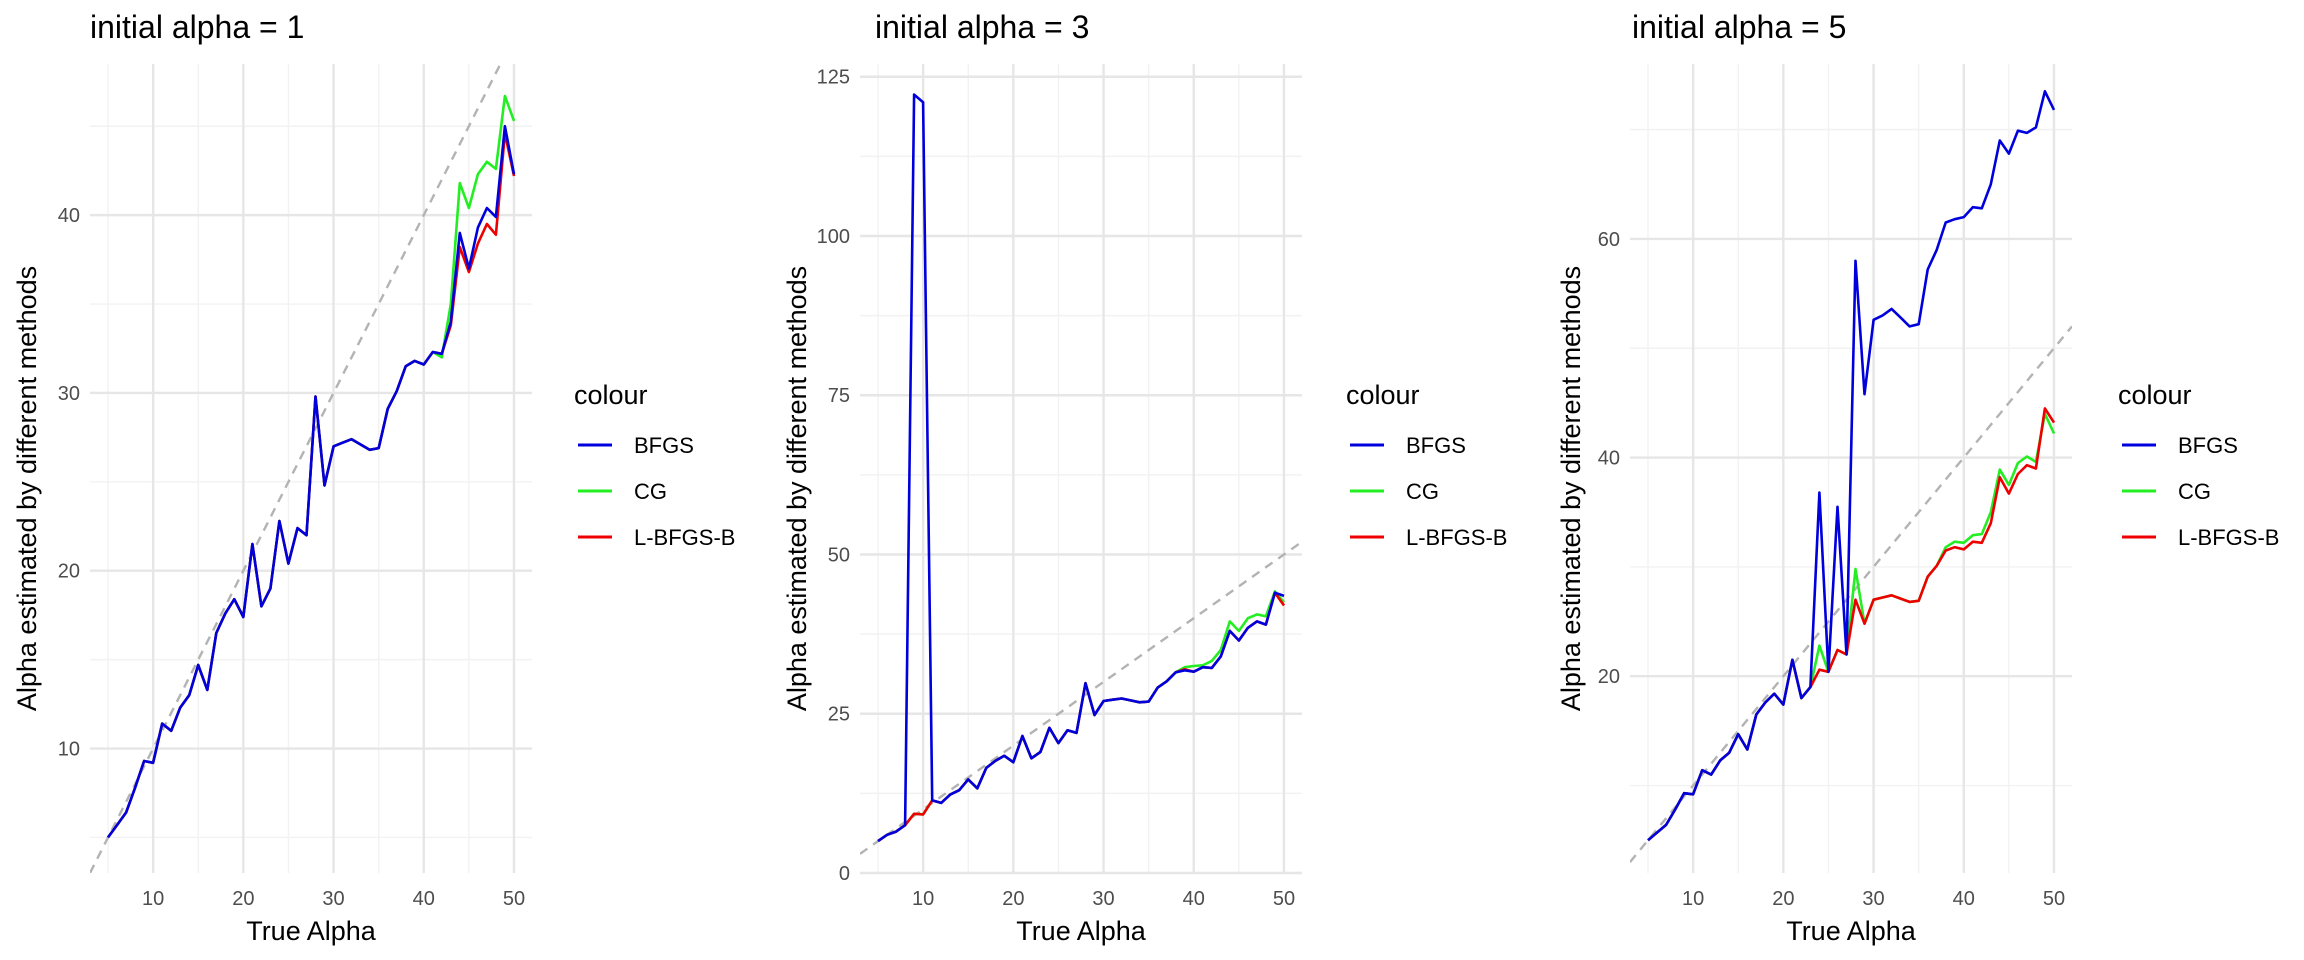  I want to click on series-line-l-bfgs-b, so click(1081, 717).